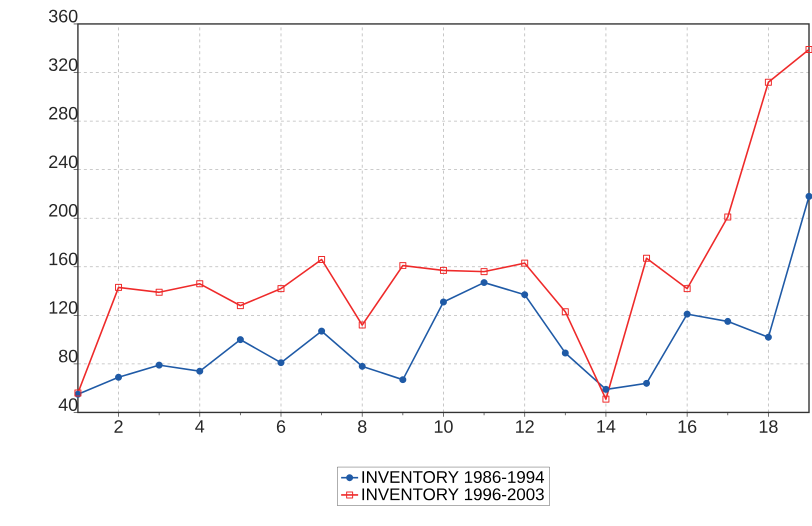 The height and width of the screenshot is (526, 812). What do you see at coordinates (63, 161) in the screenshot?
I see `y-tick-label: 240` at bounding box center [63, 161].